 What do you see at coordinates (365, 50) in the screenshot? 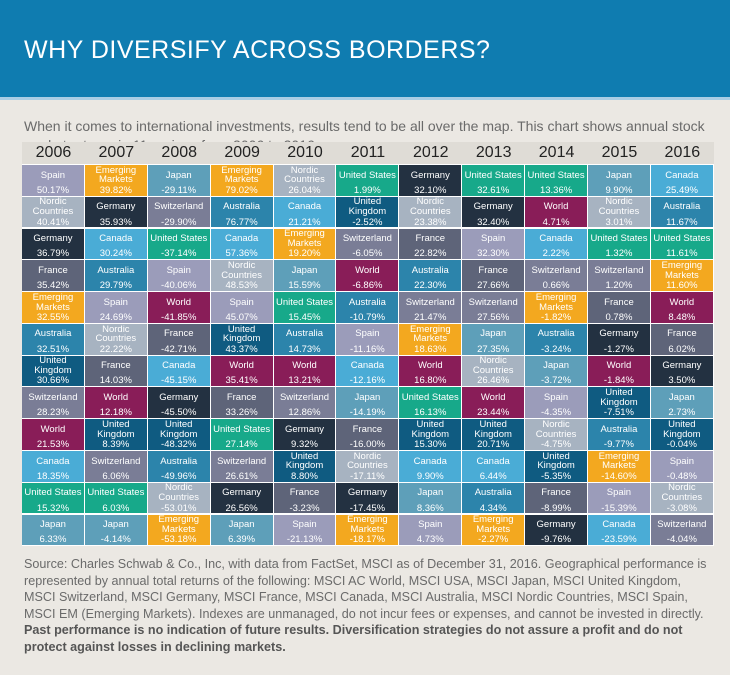
I see `title-banner: WHY DIVERSIFY ACROSS BORDERS?` at bounding box center [365, 50].